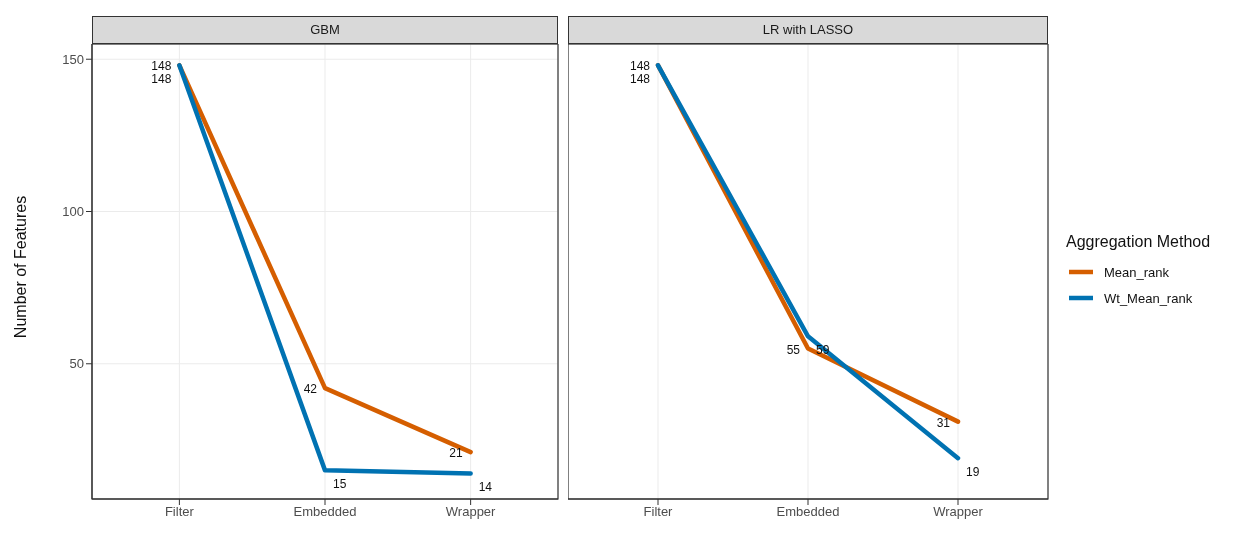 The height and width of the screenshot is (533, 1239). What do you see at coordinates (76, 364) in the screenshot?
I see `y-tick-label: 50` at bounding box center [76, 364].